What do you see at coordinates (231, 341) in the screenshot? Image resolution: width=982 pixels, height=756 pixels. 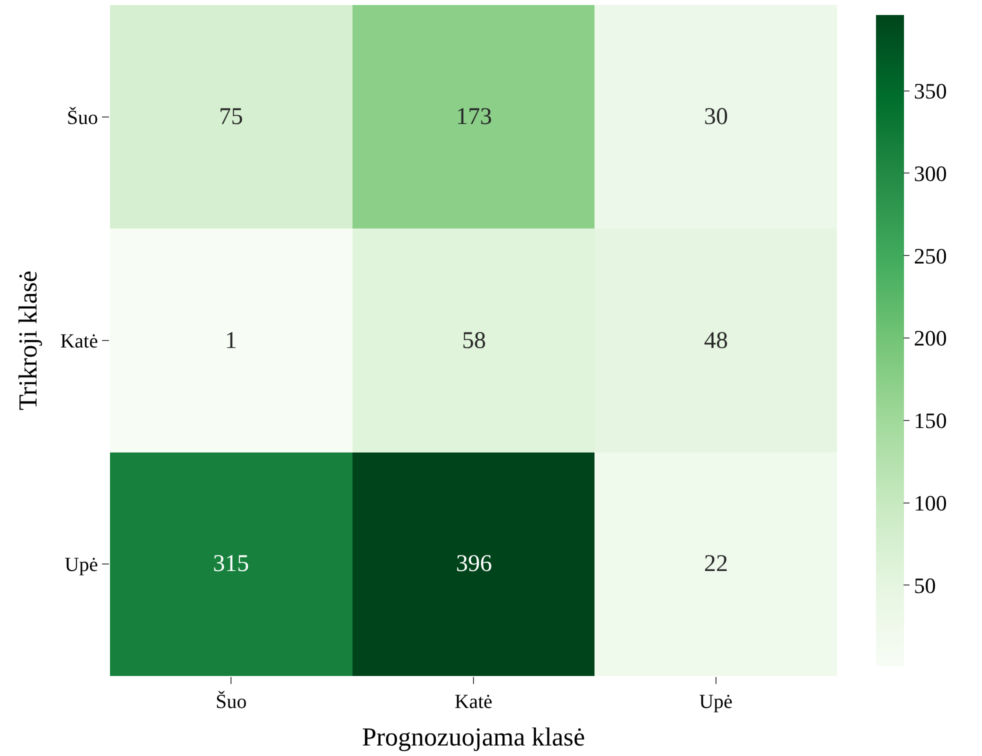 I see `data-label: 1` at bounding box center [231, 341].